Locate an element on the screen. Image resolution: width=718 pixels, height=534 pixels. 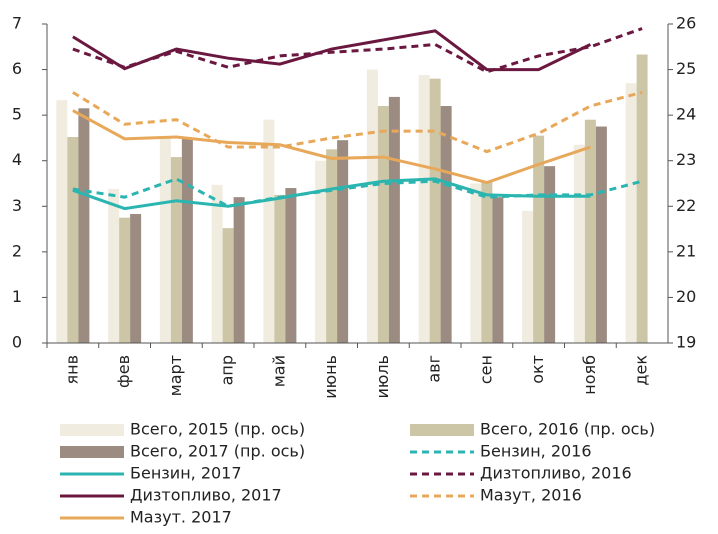
y-tick-label: 1 is located at coordinates (17, 296).